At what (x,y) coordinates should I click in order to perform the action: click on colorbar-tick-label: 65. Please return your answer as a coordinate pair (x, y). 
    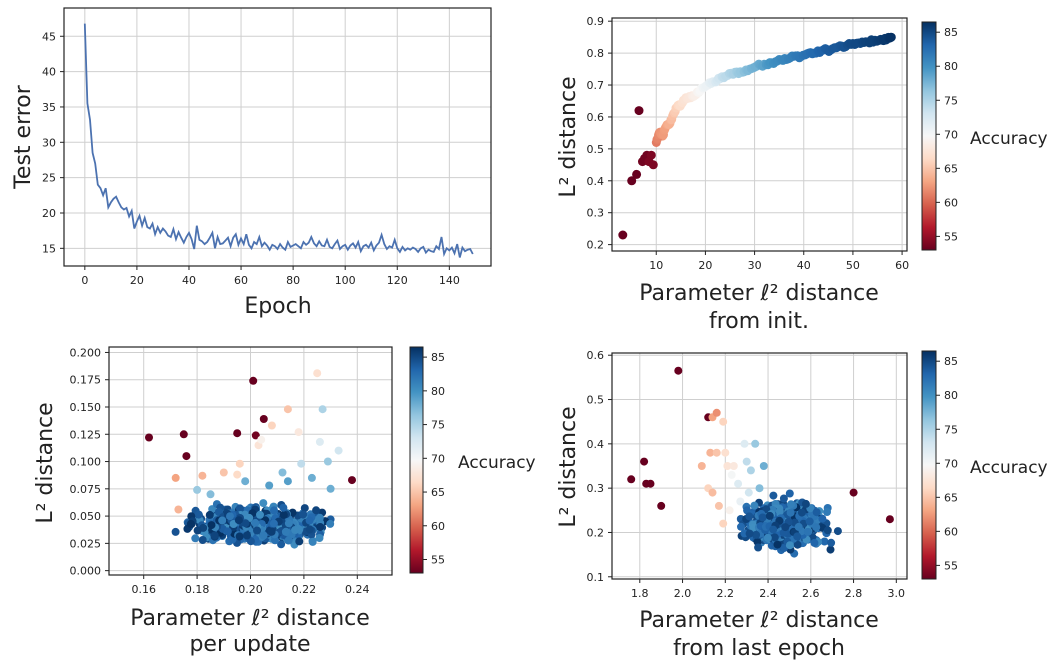
    Looking at the image, I should click on (438, 492).